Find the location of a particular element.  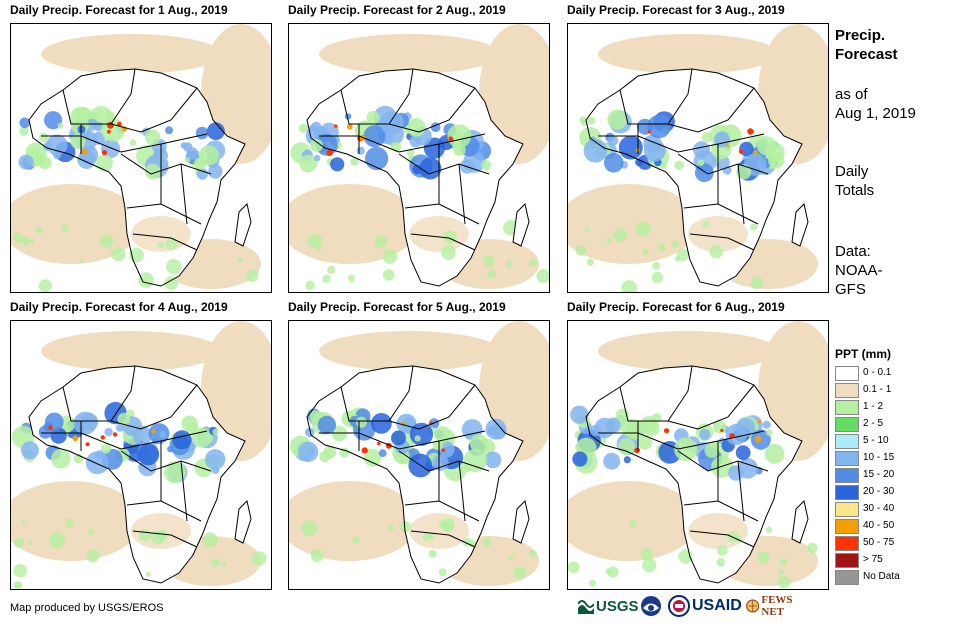

noaa-seal-icon is located at coordinates (651, 606).